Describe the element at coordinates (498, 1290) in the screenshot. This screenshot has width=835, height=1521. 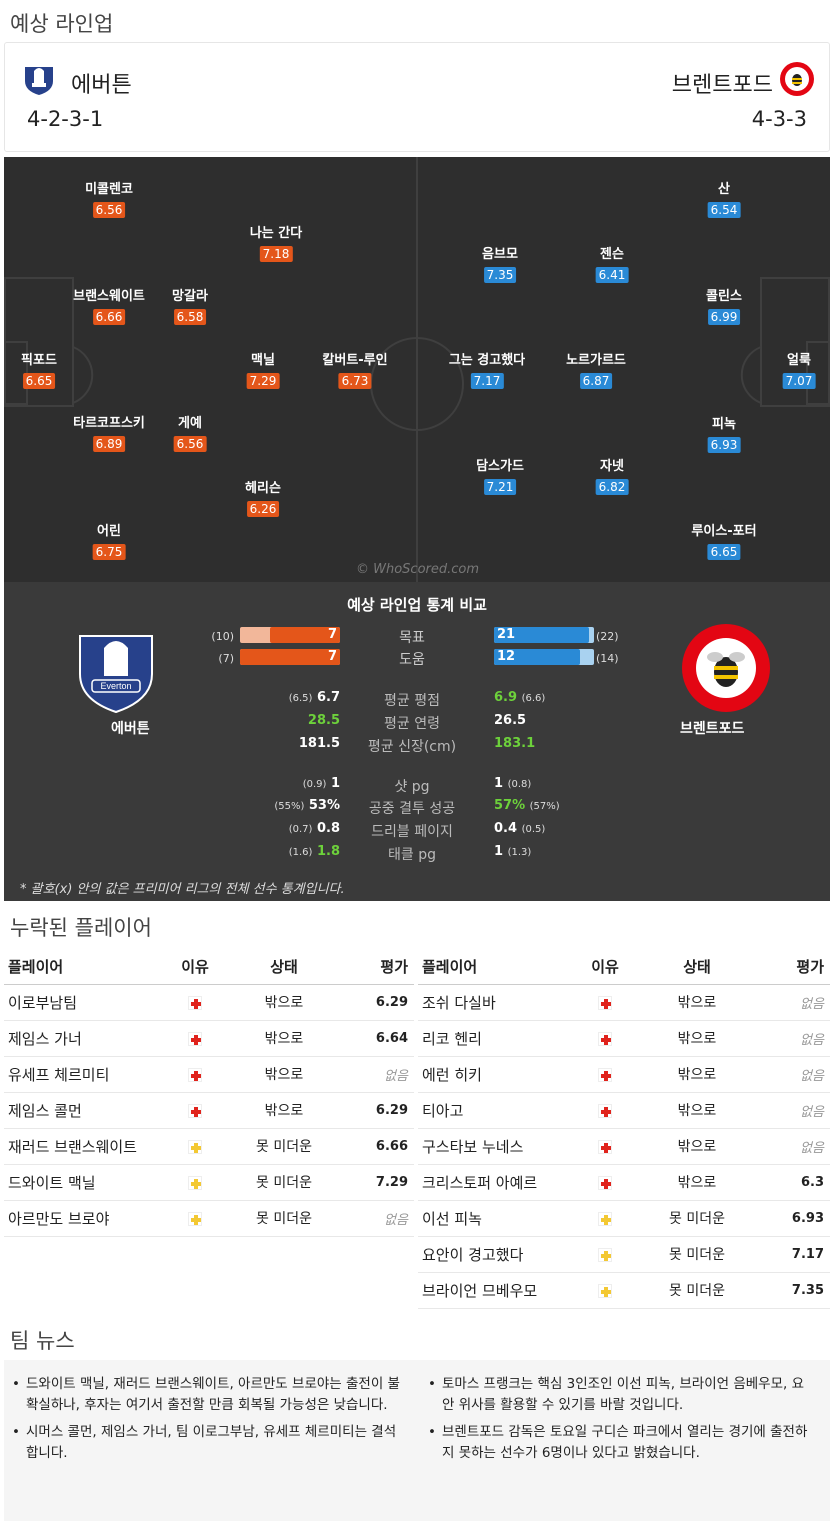
I see `player-name: 브라이언 므베우모` at that location.